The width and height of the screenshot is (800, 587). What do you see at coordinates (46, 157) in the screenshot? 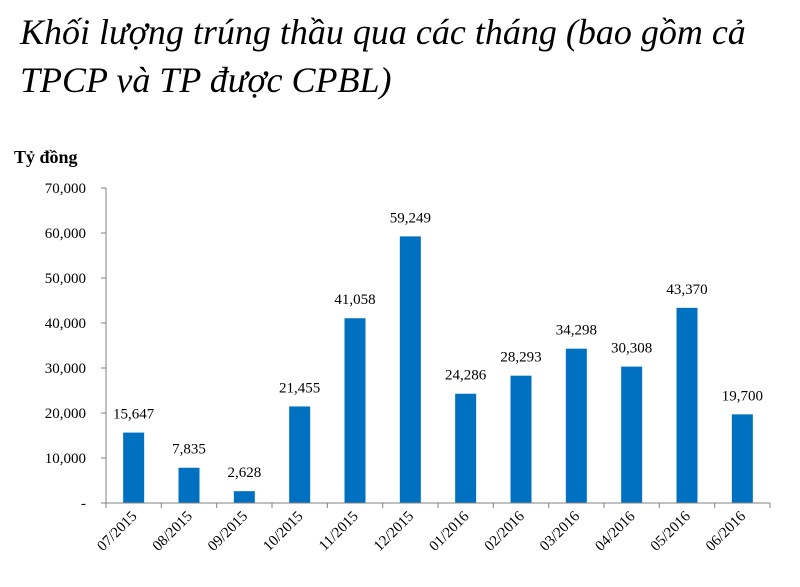
I see `y-axis-title: Tỷ đồng` at bounding box center [46, 157].